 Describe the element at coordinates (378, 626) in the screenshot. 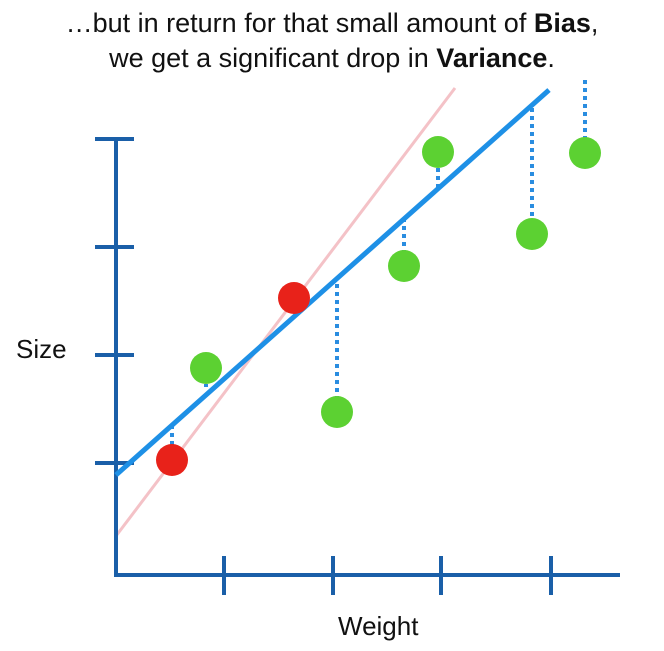

I see `x-axis-label: Weight` at that location.